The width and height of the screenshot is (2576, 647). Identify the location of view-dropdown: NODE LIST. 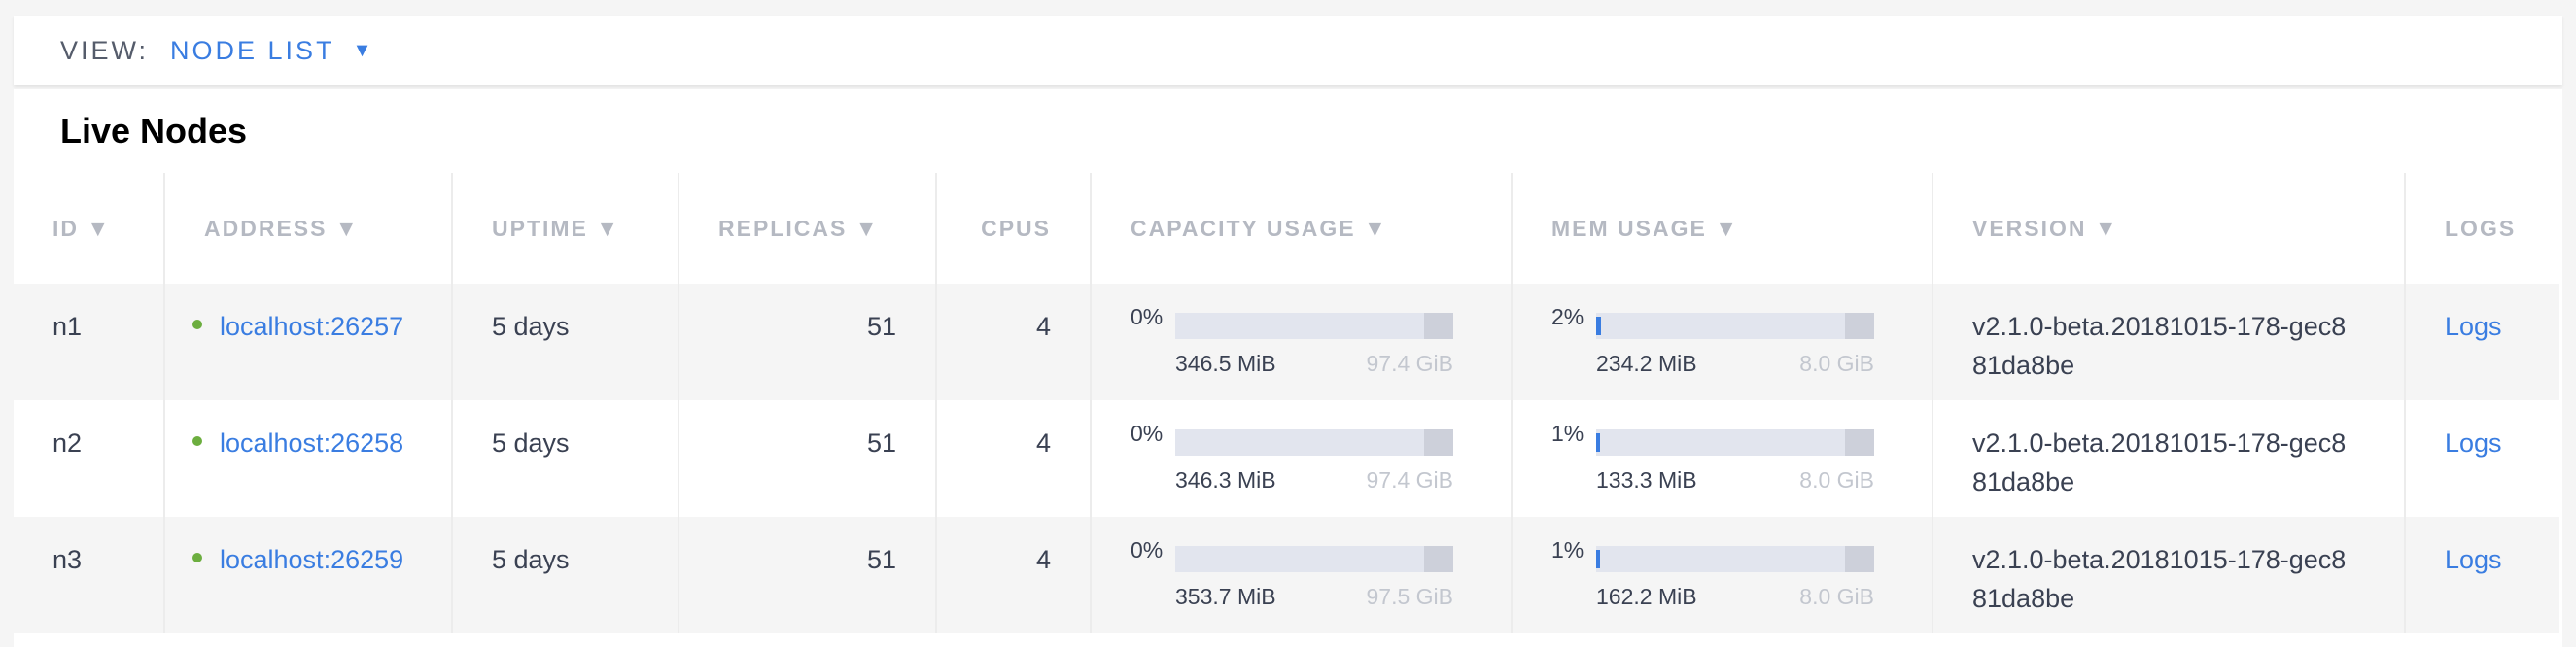
(252, 50).